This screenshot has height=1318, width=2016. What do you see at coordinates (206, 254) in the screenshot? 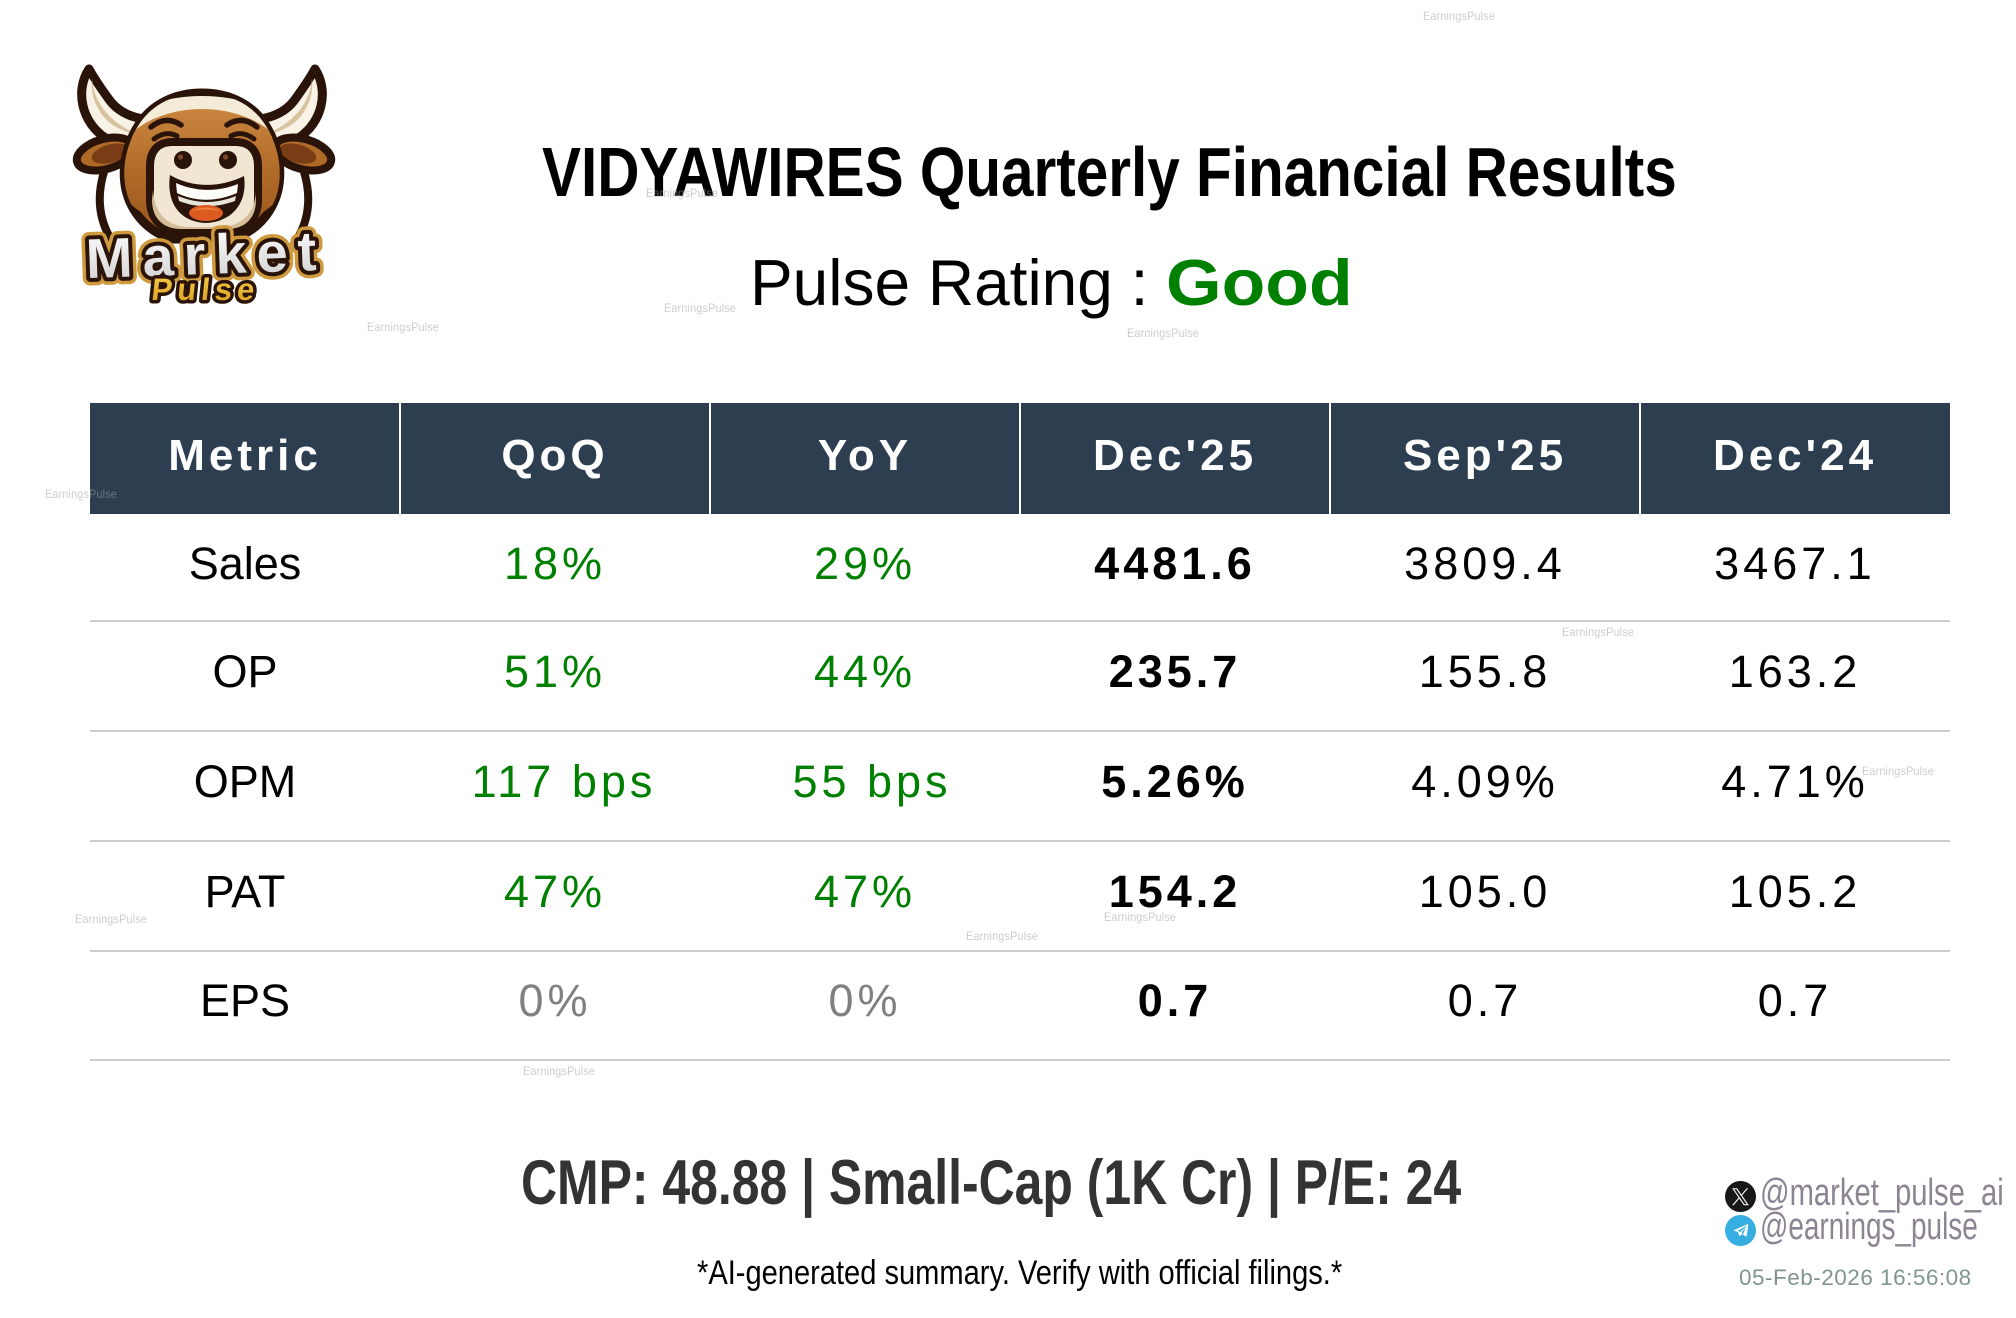
I see `svg-text: Market` at bounding box center [206, 254].